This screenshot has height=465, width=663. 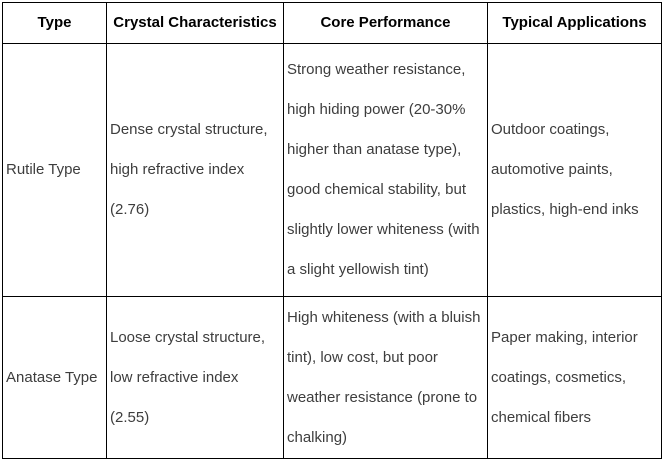 What do you see at coordinates (54, 23) in the screenshot?
I see `header-cell-type: Type` at bounding box center [54, 23].